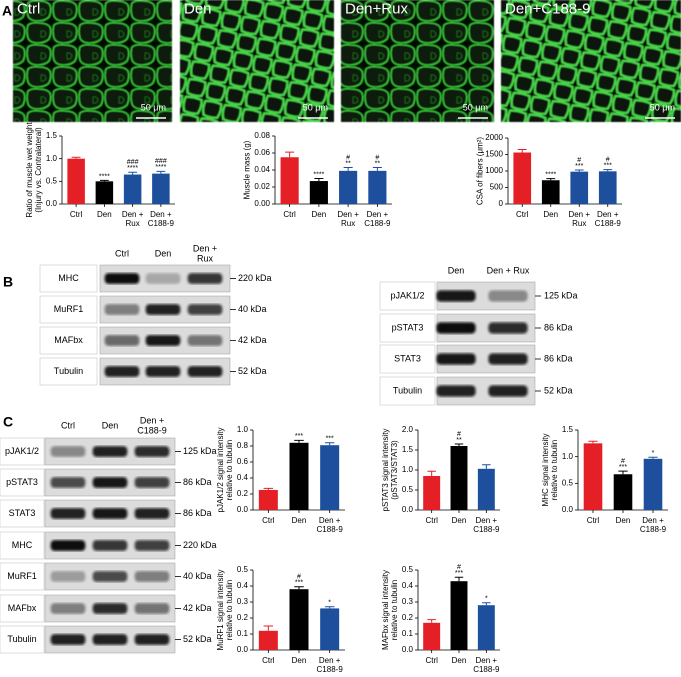 This screenshot has width=681, height=677. I want to click on y-tick-label: 0.06, so click(262, 152).